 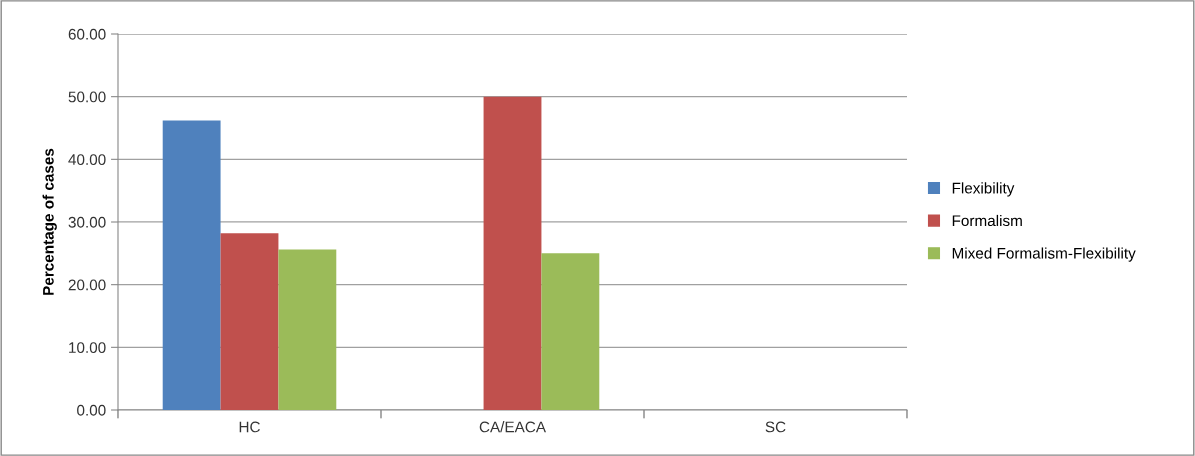 I want to click on legend-label: Formalism, so click(x=987, y=220).